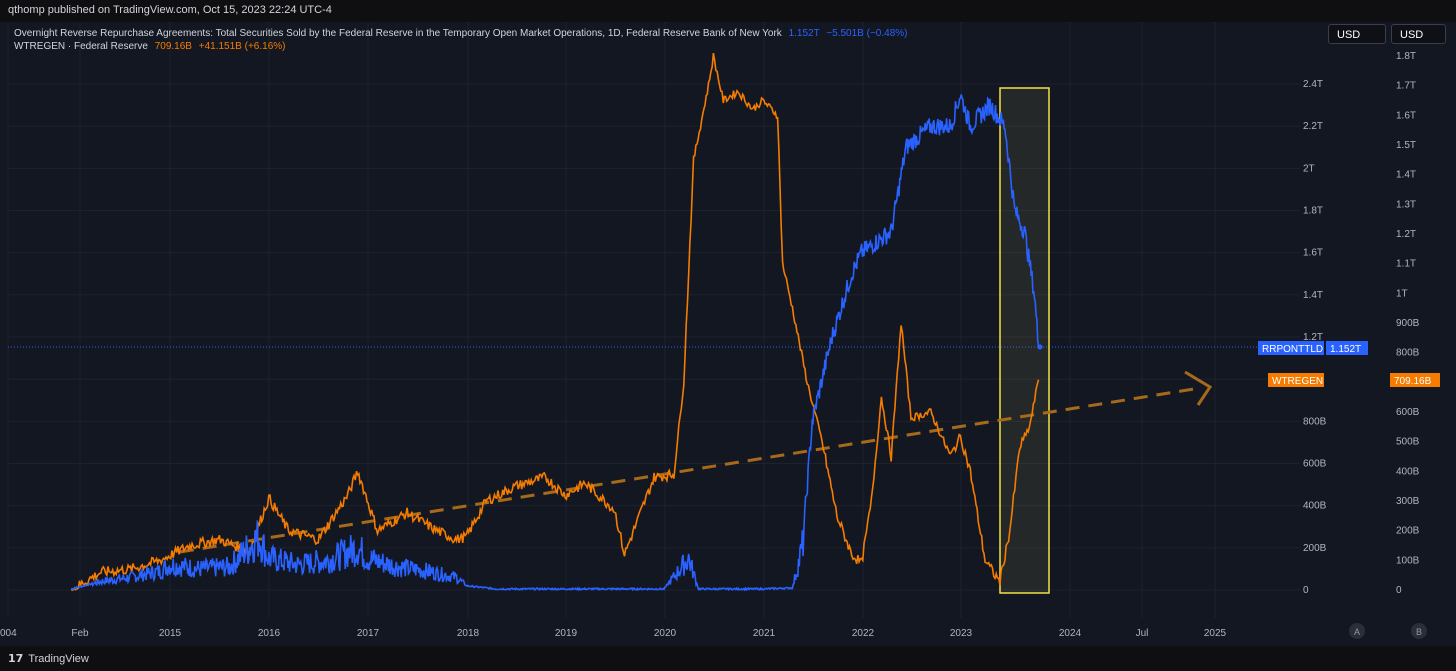 Image resolution: width=1456 pixels, height=671 pixels. I want to click on rrp-value-text: 1.152T, so click(1345, 349).